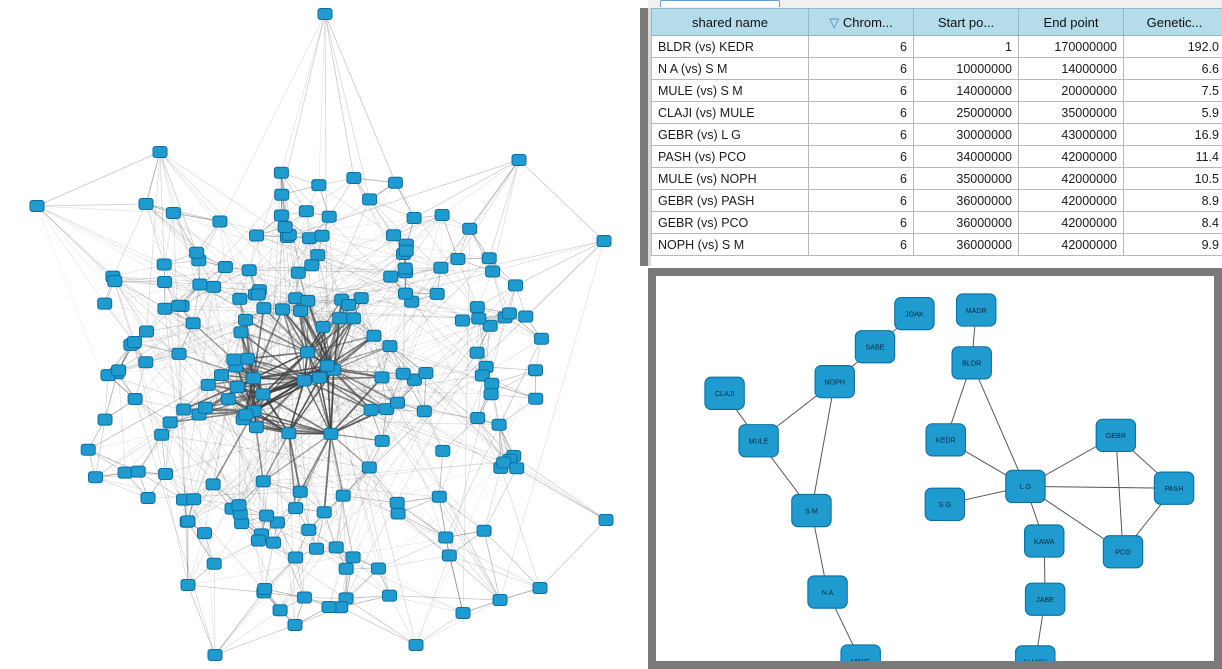  I want to click on table-cell-chromosome: 6, so click(861, 178).